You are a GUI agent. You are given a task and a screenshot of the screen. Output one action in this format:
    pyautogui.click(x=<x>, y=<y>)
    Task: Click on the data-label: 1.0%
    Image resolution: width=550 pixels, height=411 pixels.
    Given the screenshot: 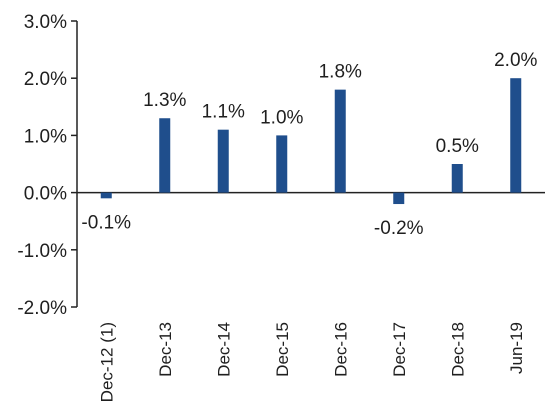 What is the action you would take?
    pyautogui.click(x=281, y=117)
    